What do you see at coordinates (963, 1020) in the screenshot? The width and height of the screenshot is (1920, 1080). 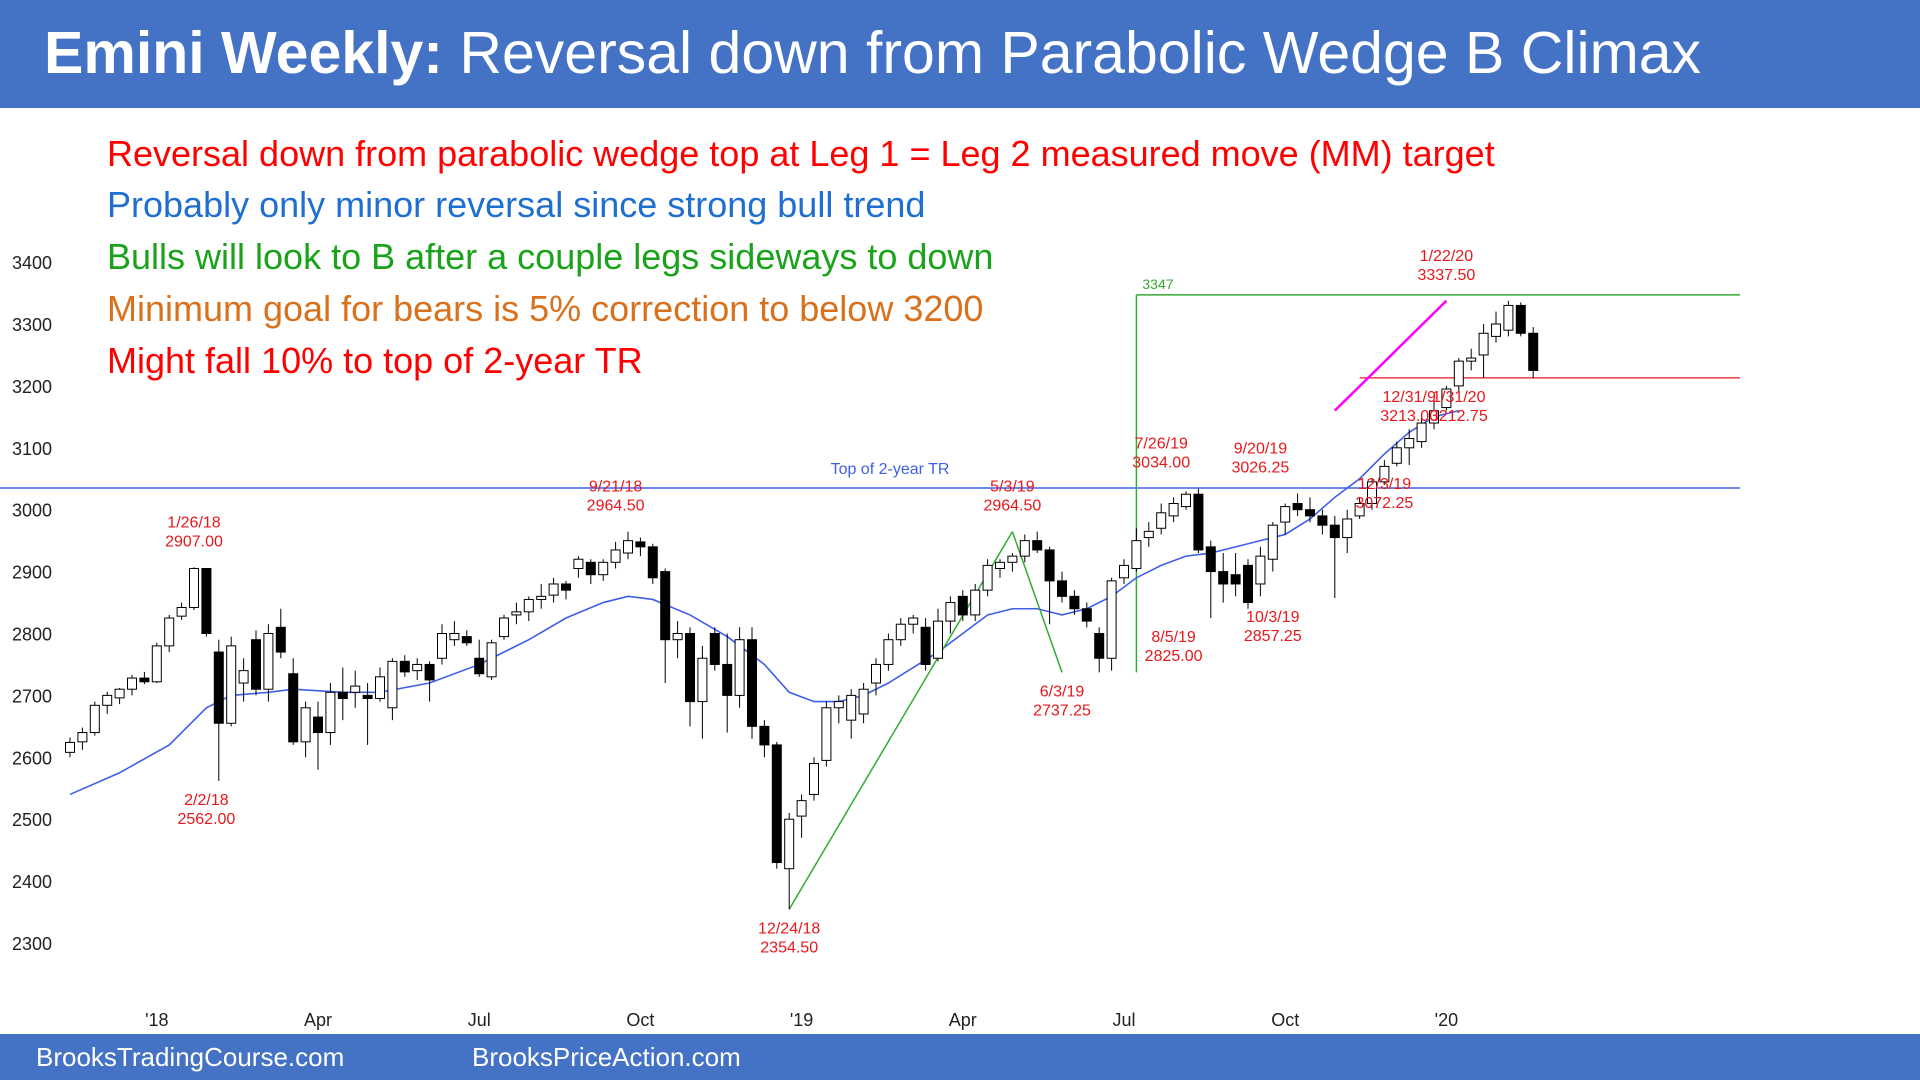 I see `x-tick-label: Apr` at bounding box center [963, 1020].